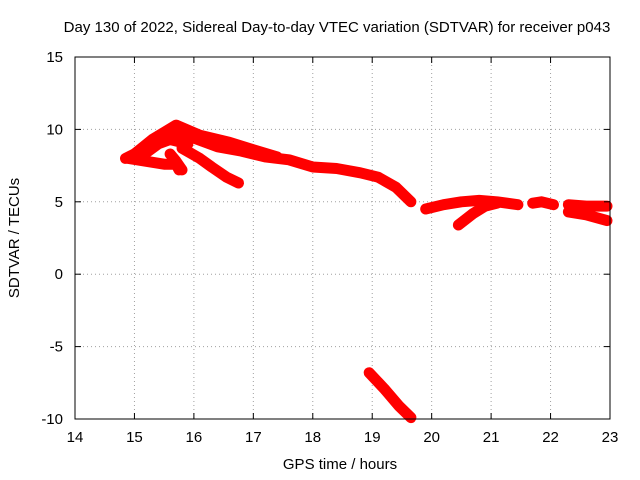 The height and width of the screenshot is (480, 640). I want to click on x-tick-labels: 14 15 16 17 18 19 20 21 22 23, so click(343, 437).